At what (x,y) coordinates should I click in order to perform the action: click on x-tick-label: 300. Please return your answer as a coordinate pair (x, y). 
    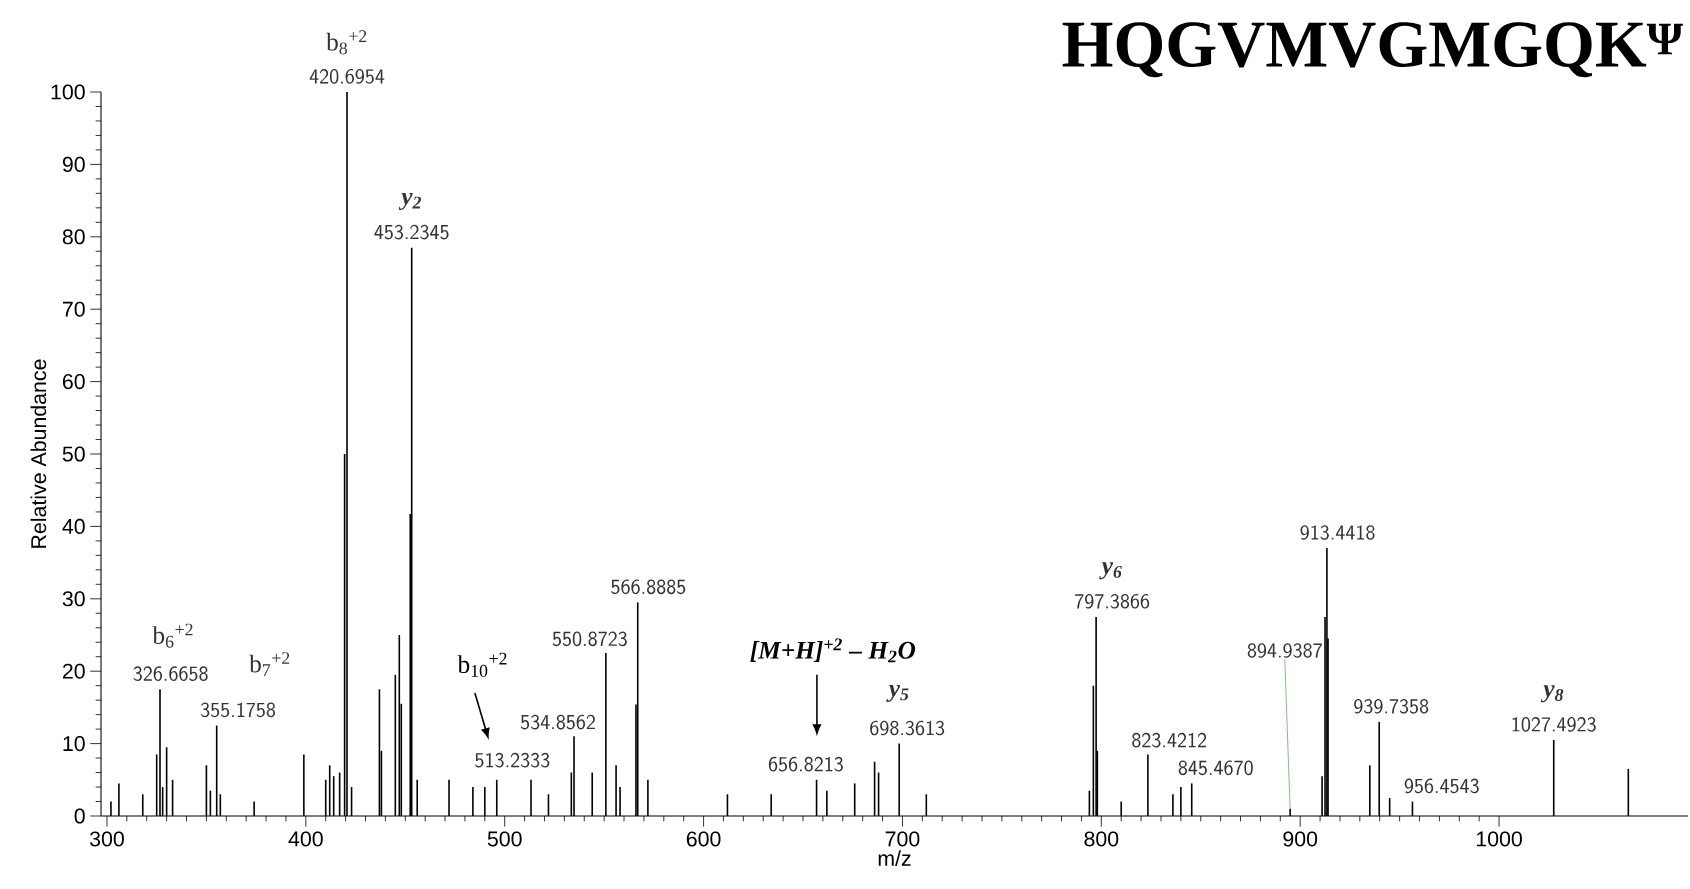
    Looking at the image, I should click on (106, 839).